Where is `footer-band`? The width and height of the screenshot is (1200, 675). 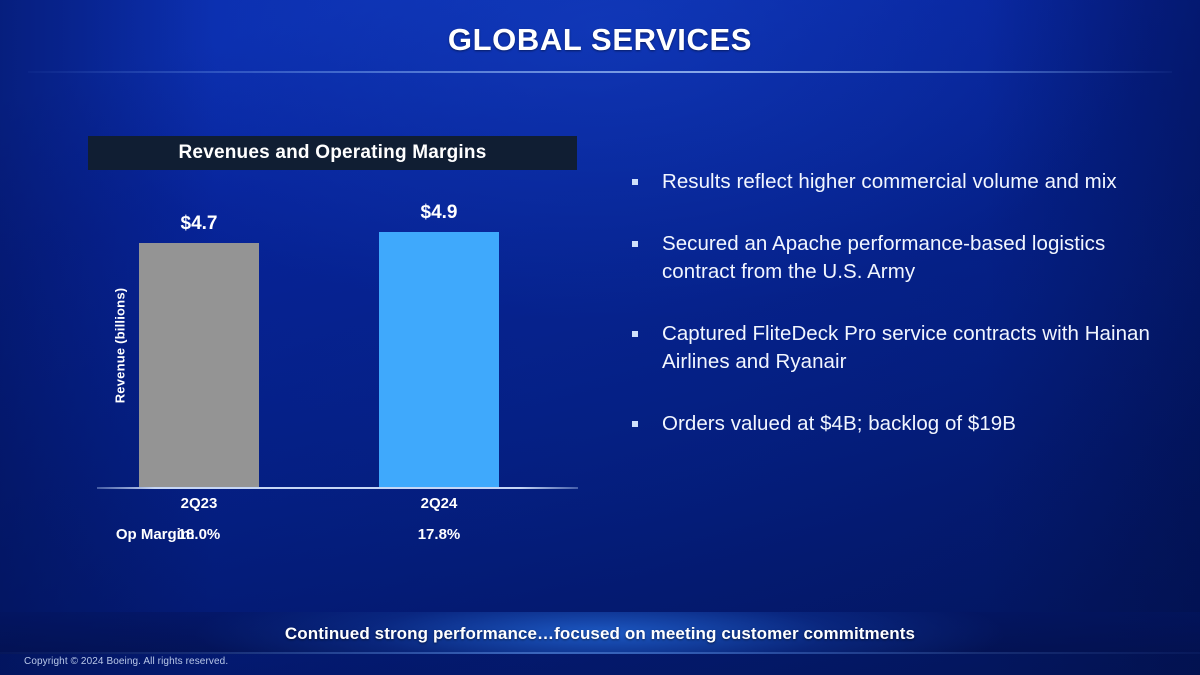
footer-band is located at coordinates (600, 633).